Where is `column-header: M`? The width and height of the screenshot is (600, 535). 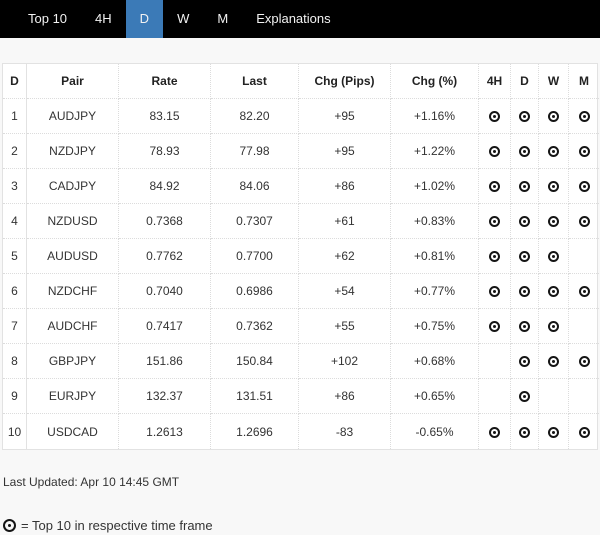 column-header: M is located at coordinates (584, 81).